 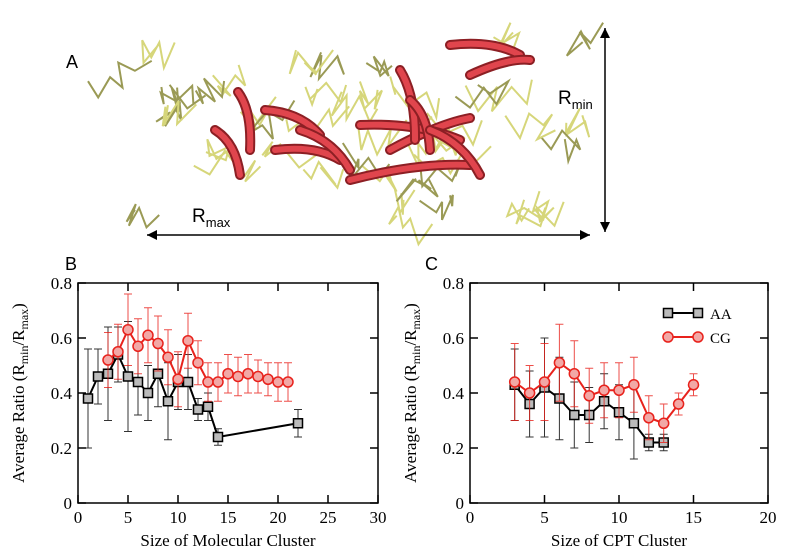 What do you see at coordinates (720, 339) in the screenshot?
I see `legend-label: CG` at bounding box center [720, 339].